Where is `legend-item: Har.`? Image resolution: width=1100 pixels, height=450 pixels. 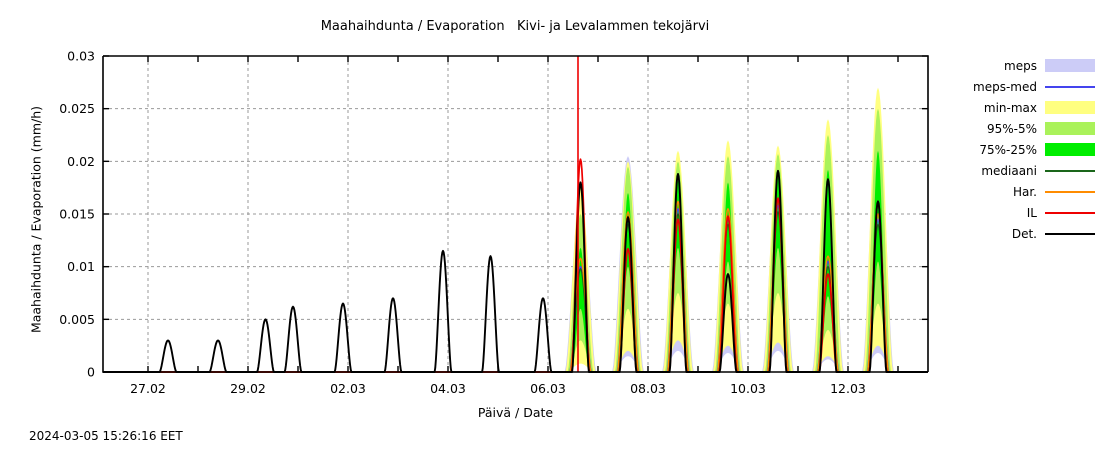 legend-item: Har. is located at coordinates (1025, 191).